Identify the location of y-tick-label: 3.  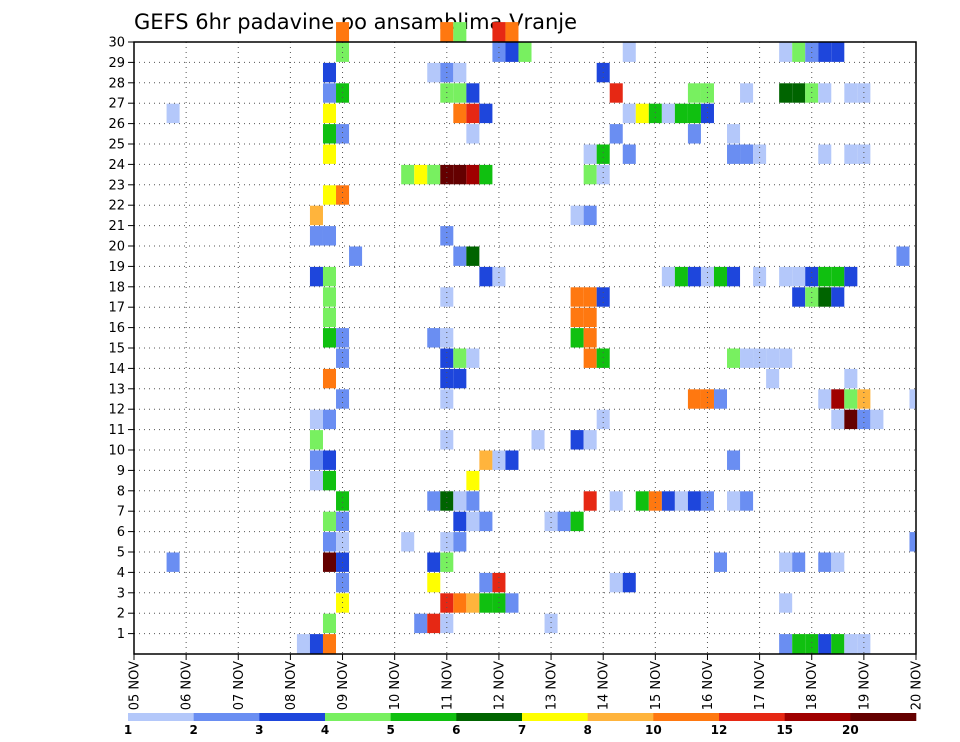
(121, 593).